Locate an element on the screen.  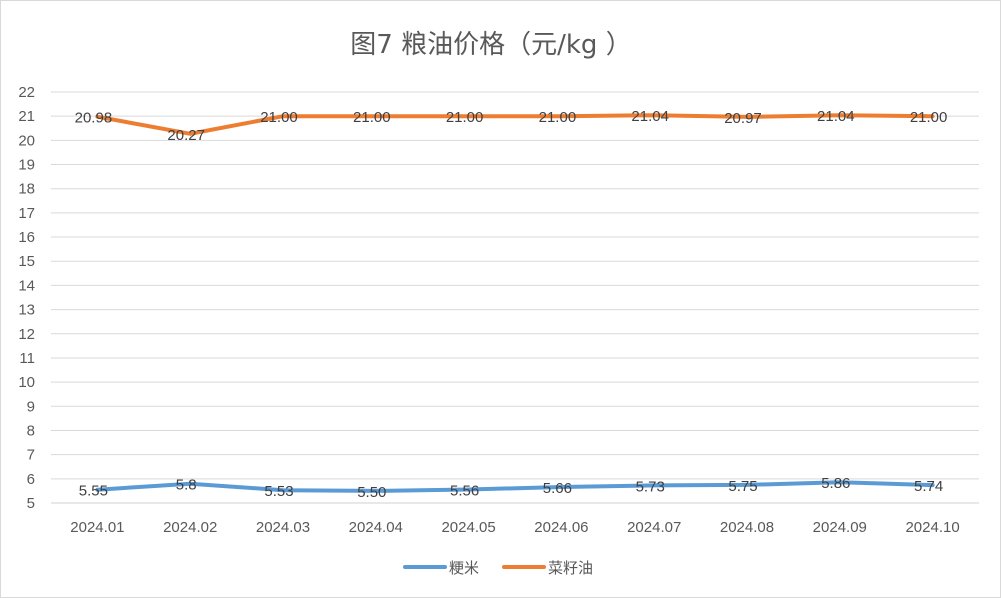
x-tick-label: 2024.05 is located at coordinates (468, 527).